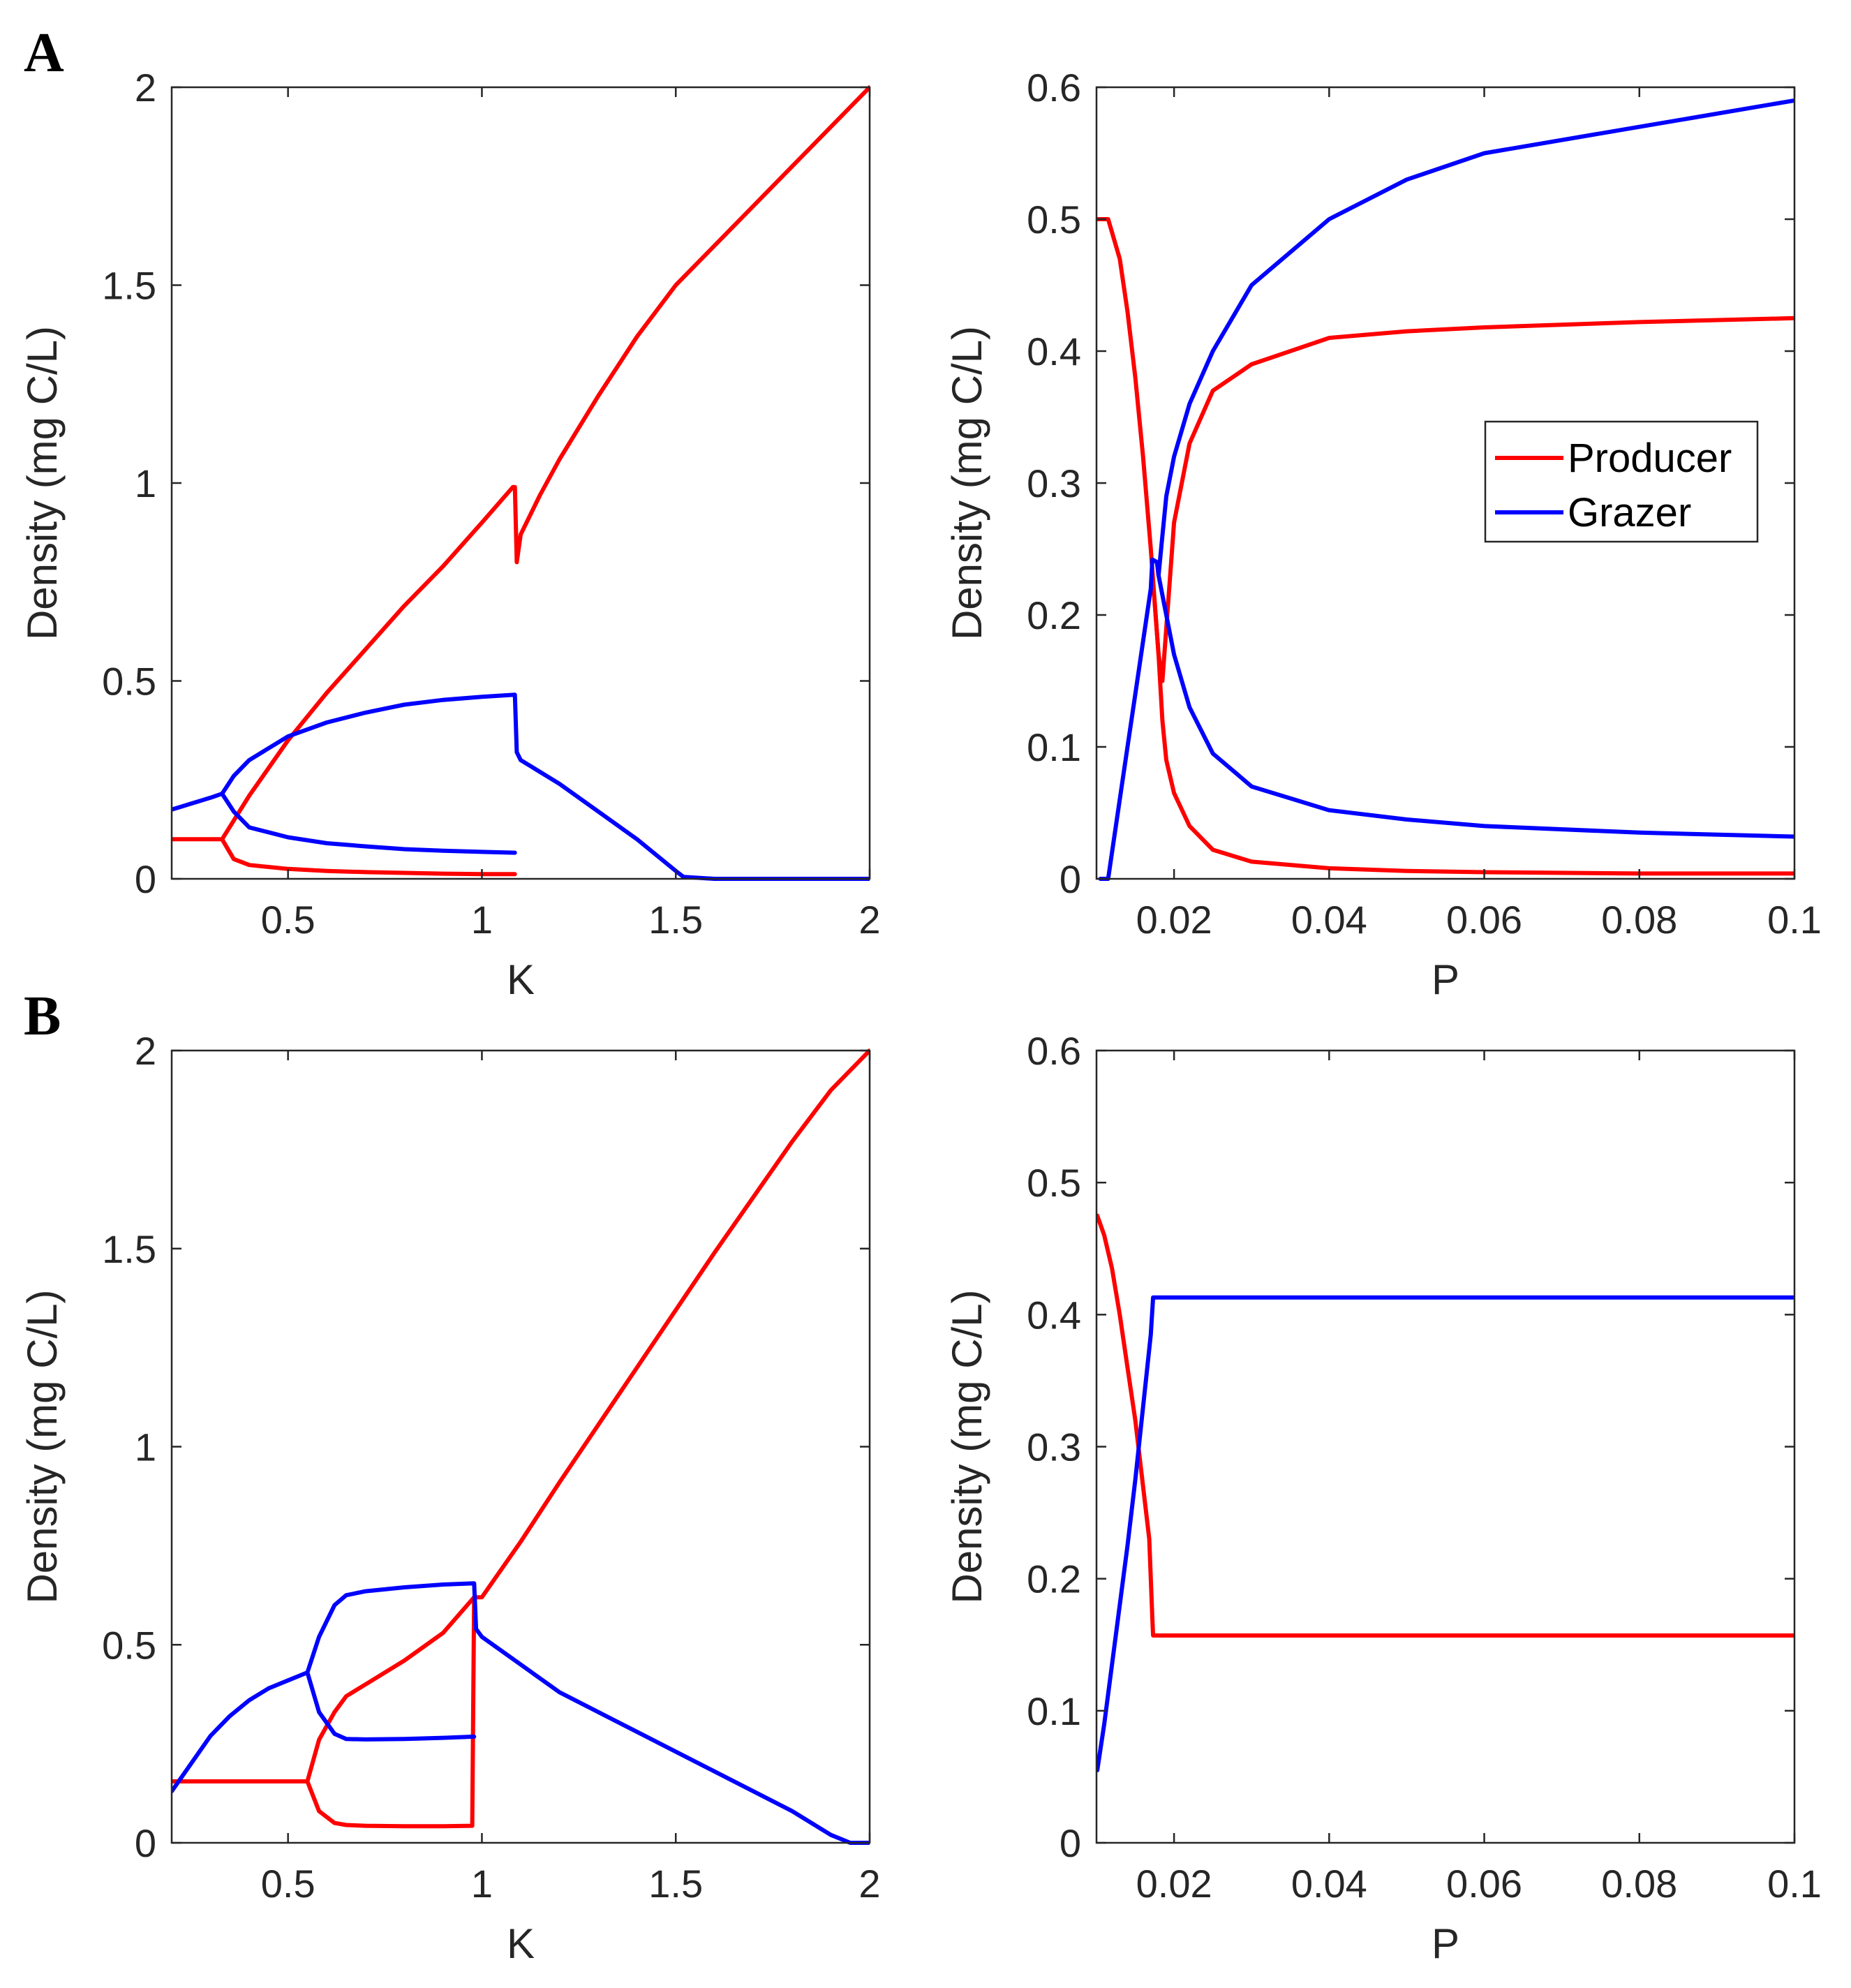 This screenshot has height=1988, width=1851. What do you see at coordinates (1445, 450) in the screenshot?
I see `series-A-right-producer-max` at bounding box center [1445, 450].